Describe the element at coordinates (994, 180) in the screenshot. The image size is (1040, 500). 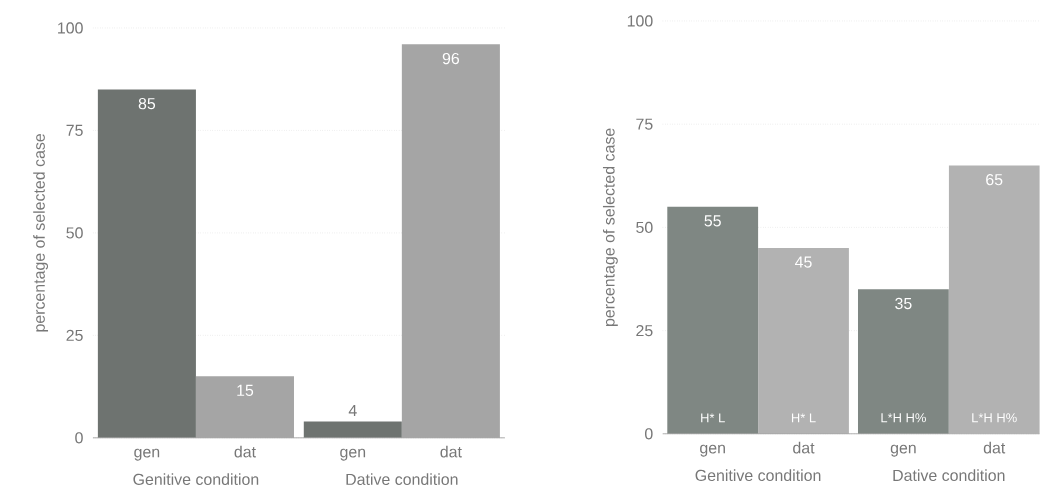
I see `data-label: 65` at that location.